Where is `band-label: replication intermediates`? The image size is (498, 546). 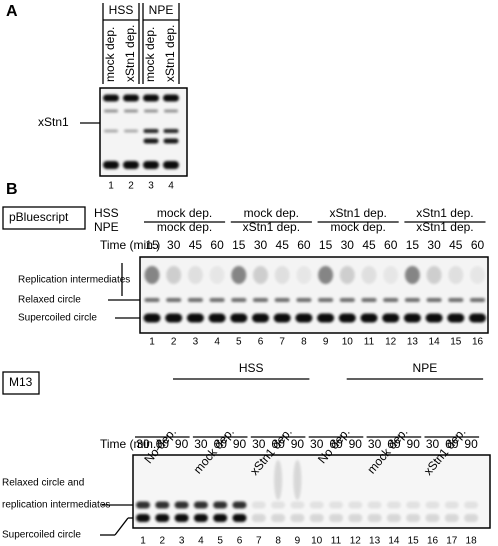 band-label: replication intermediates is located at coordinates (56, 505).